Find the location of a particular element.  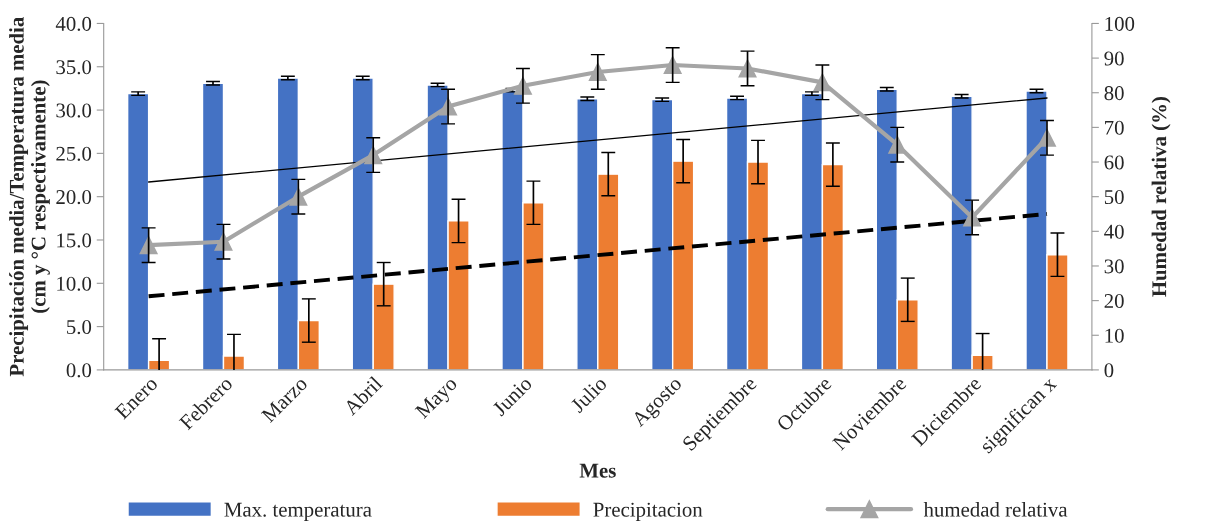

y-tick-label: 5.0 is located at coordinates (79, 327).